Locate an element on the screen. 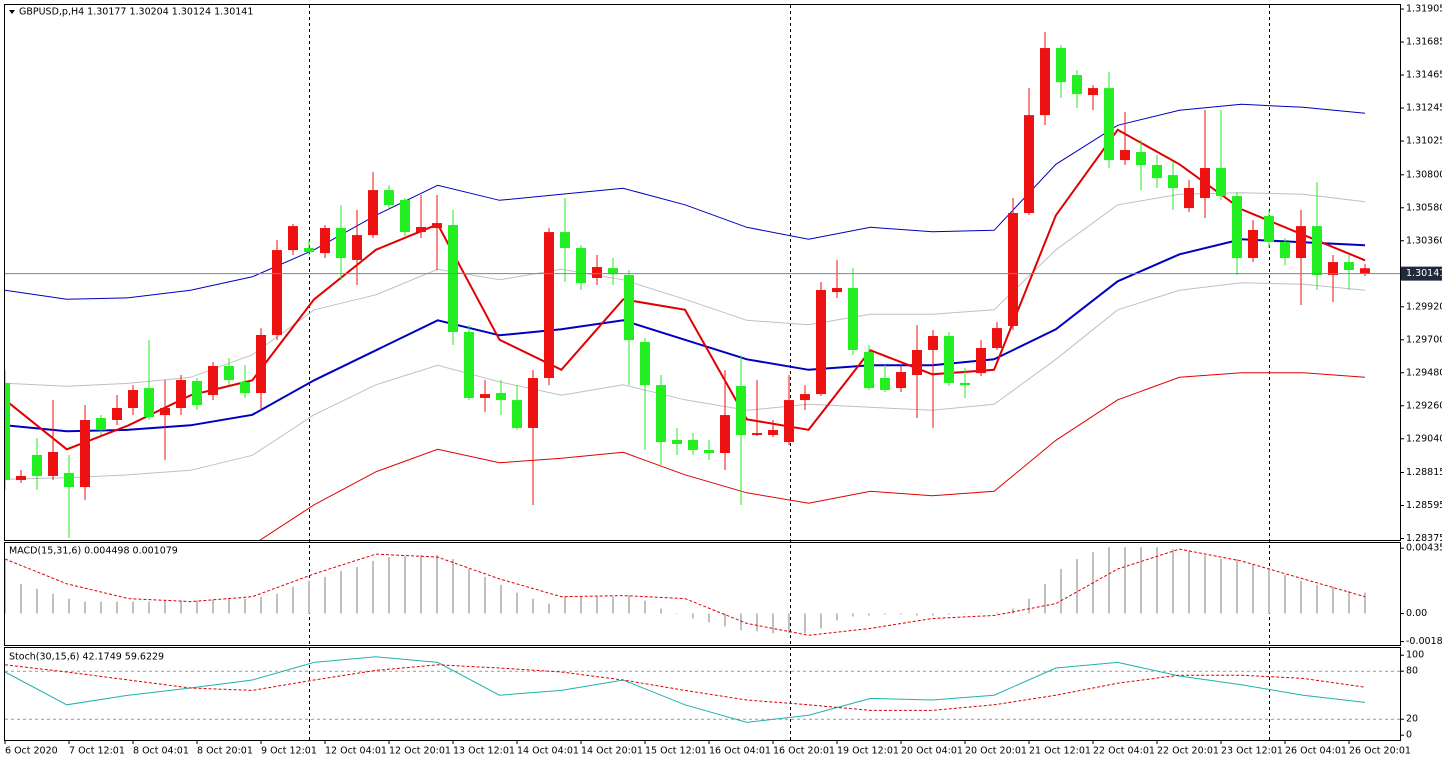  menu-arrow is located at coordinates (12, 12).